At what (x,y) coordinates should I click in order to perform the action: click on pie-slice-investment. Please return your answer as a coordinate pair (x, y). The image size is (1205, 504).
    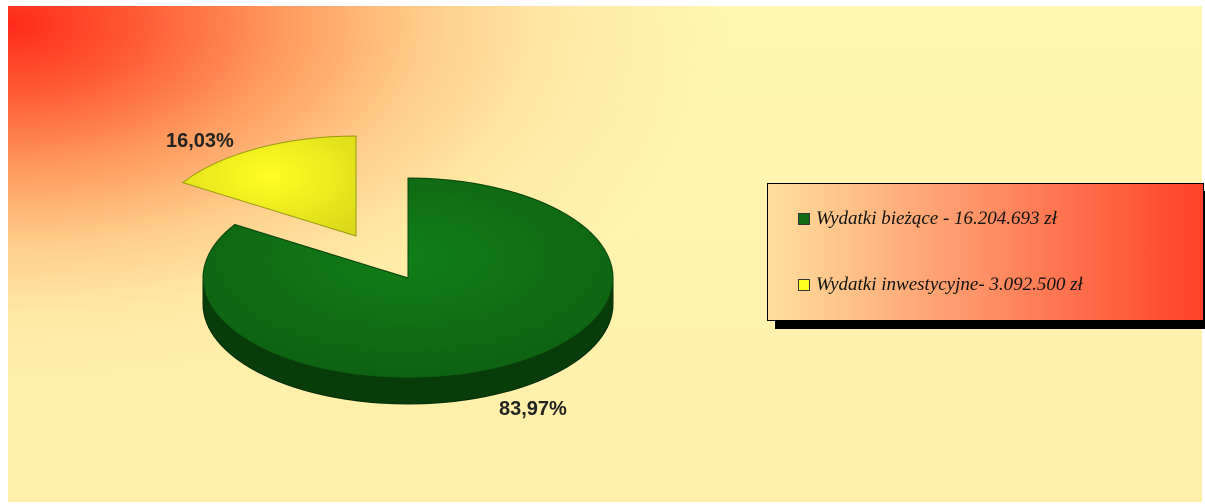
    Looking at the image, I should click on (269, 186).